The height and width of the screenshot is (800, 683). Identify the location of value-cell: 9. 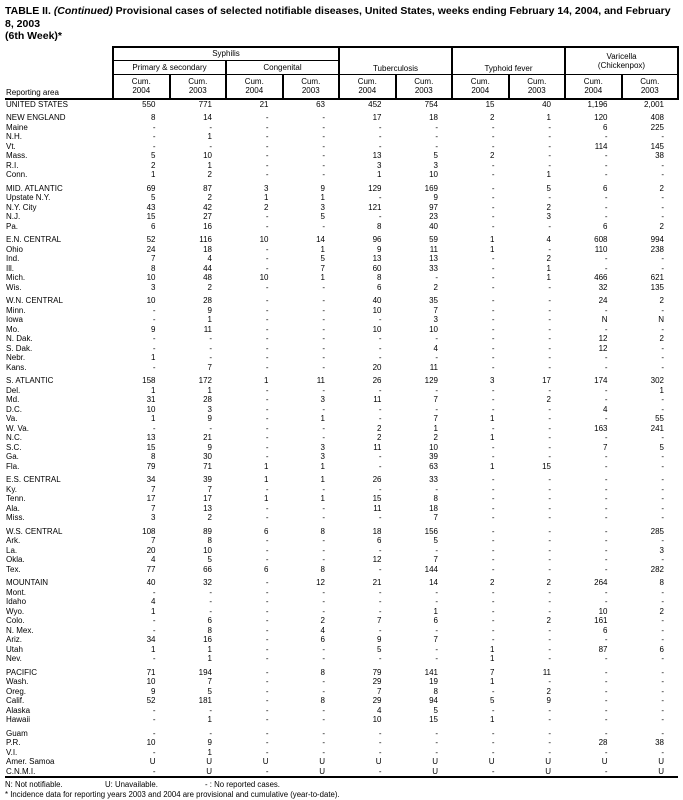
(379, 639).